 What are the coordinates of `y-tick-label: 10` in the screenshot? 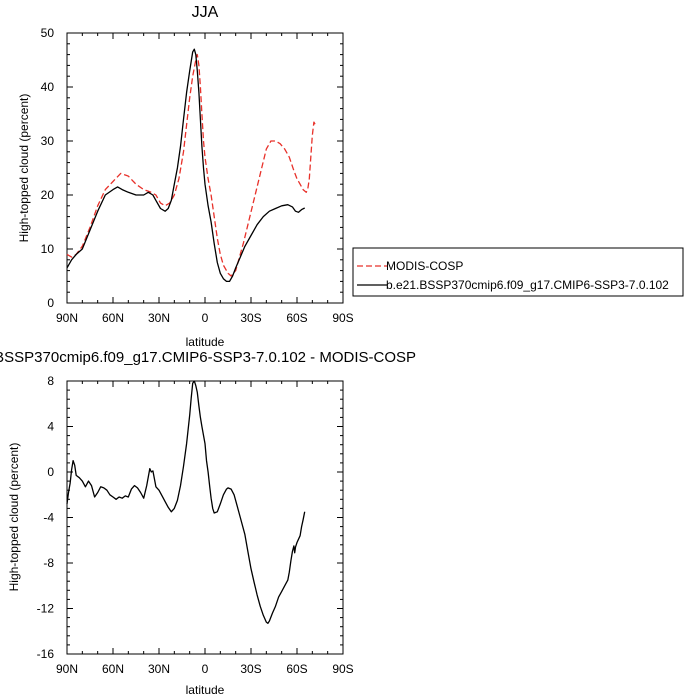 It's located at (48, 249).